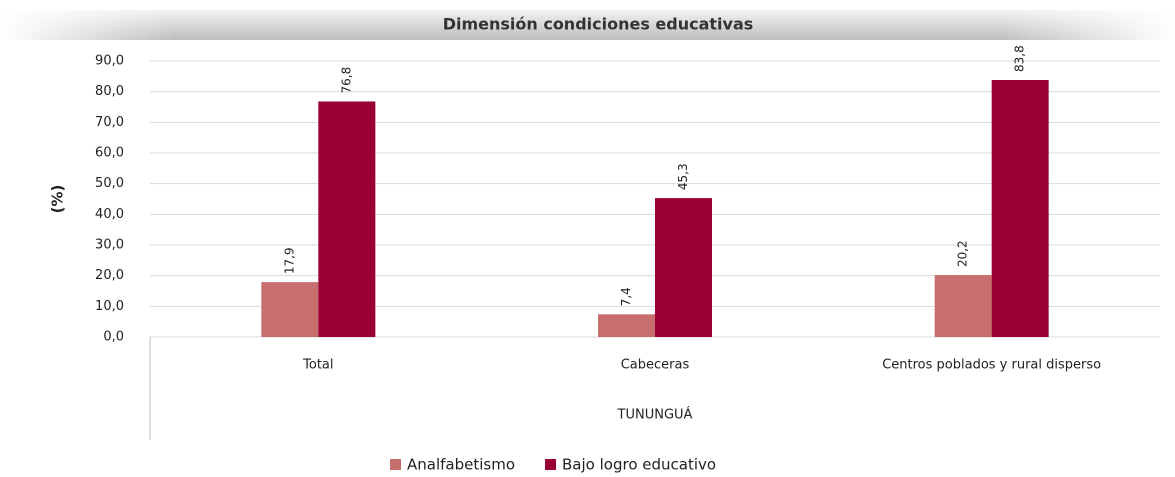  Describe the element at coordinates (991, 365) in the screenshot. I see `x-tick-label: Centros poblados y rural disperso` at that location.